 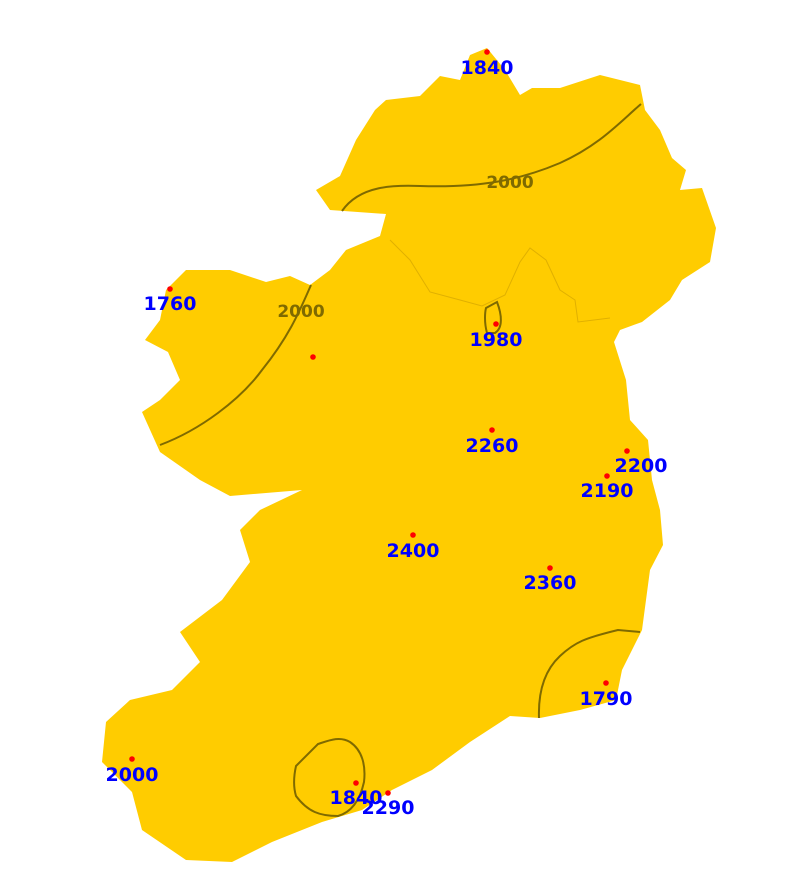 I want to click on isoline-south-loop, so click(x=329, y=777).